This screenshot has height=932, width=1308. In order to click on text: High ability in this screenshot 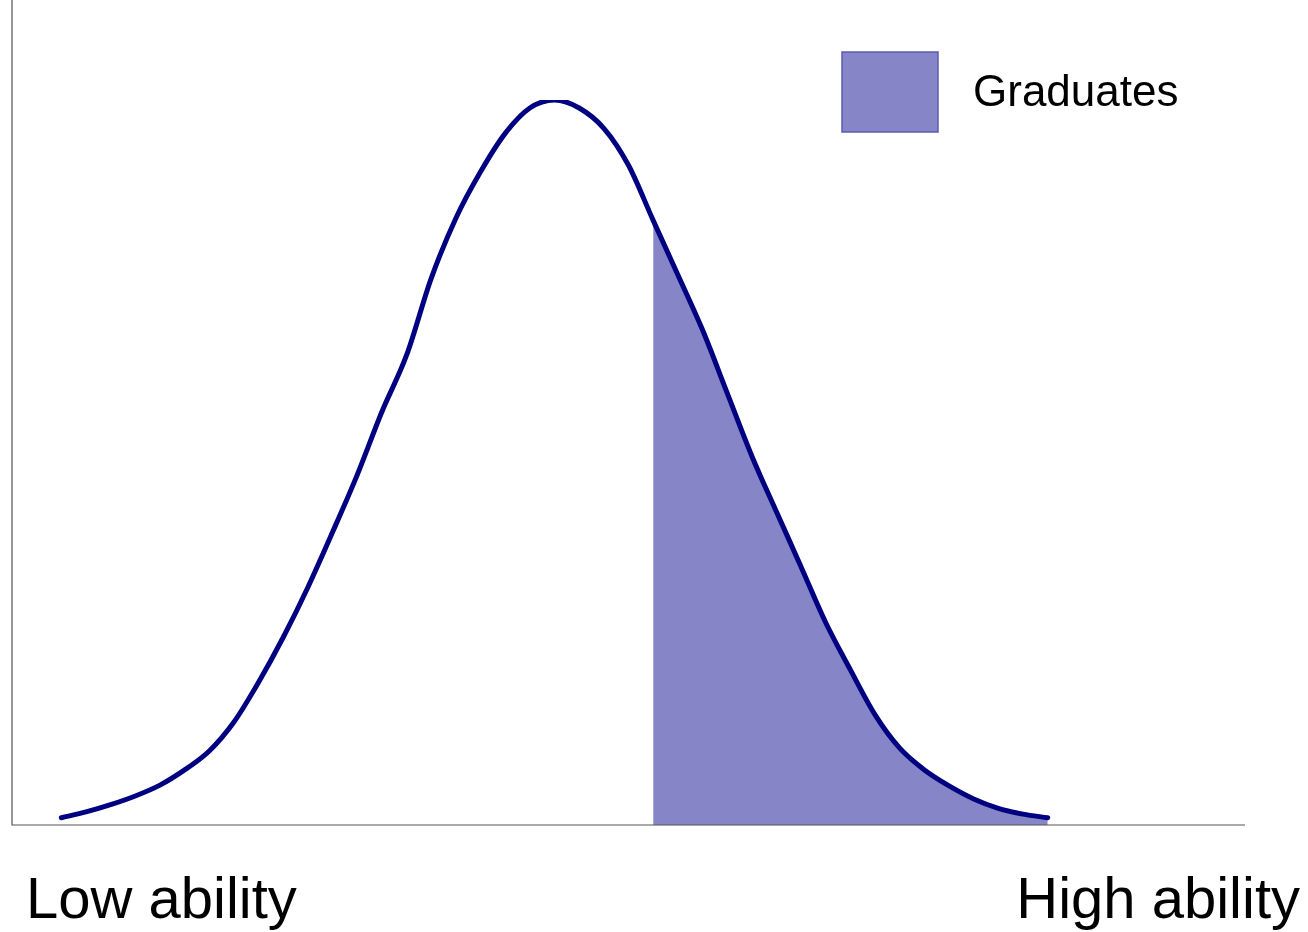, I will do `click(1158, 897)`.